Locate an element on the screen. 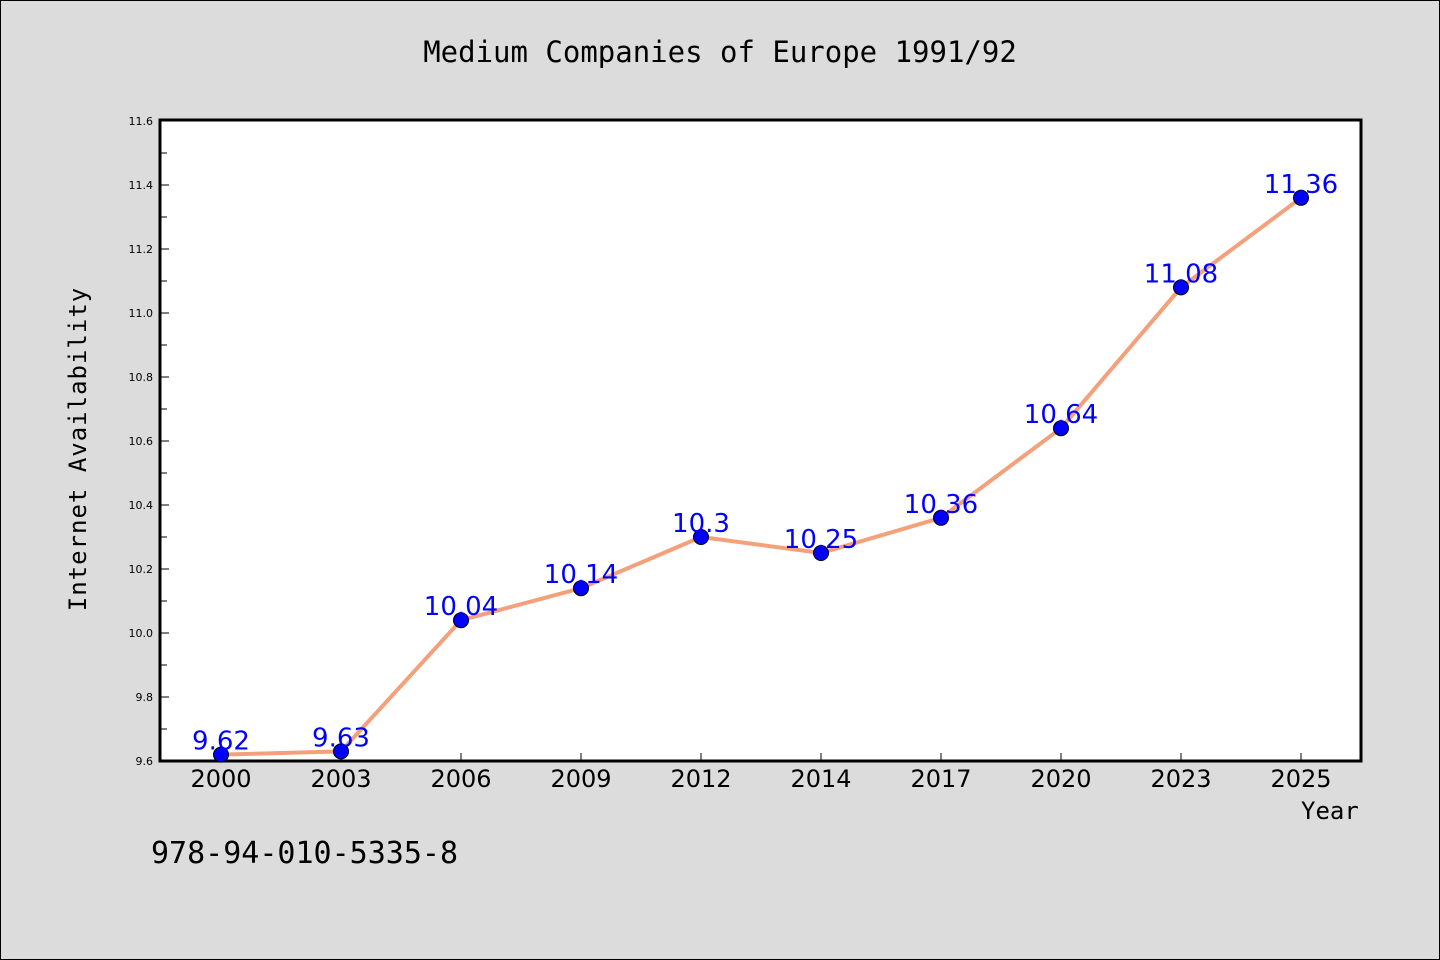  x-axis-label: Year is located at coordinates (1330, 811).